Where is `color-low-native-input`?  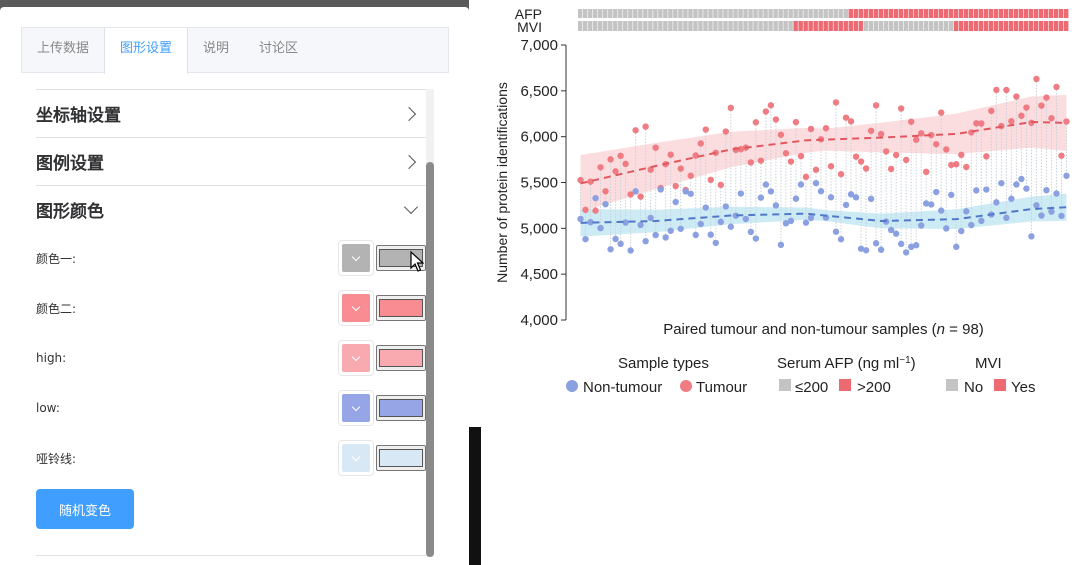
color-low-native-input is located at coordinates (401, 408).